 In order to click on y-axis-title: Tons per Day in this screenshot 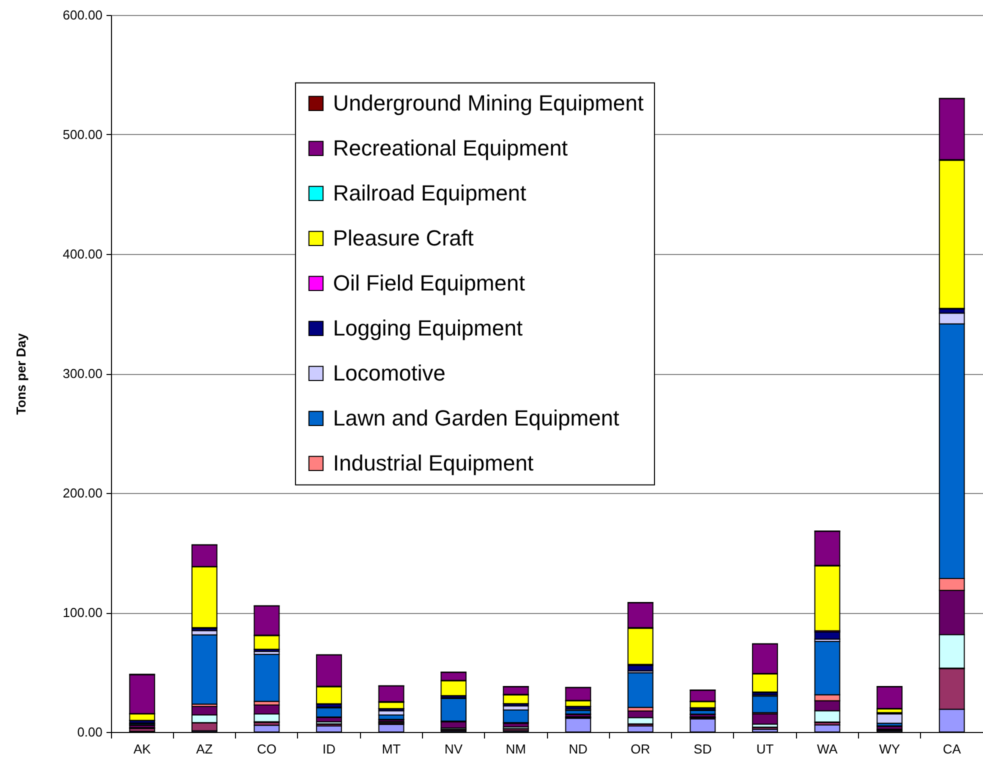, I will do `click(21, 373)`.